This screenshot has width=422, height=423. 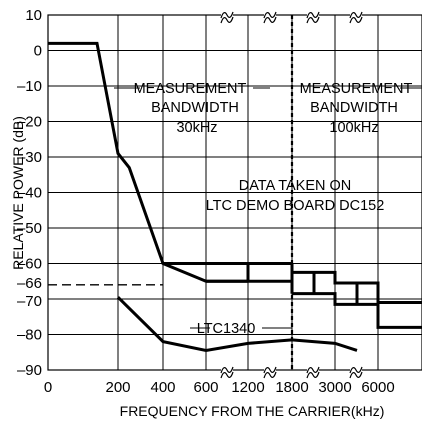 What do you see at coordinates (295, 206) in the screenshot?
I see `data-taken-line2: LTC DEMO BOARD DC152` at bounding box center [295, 206].